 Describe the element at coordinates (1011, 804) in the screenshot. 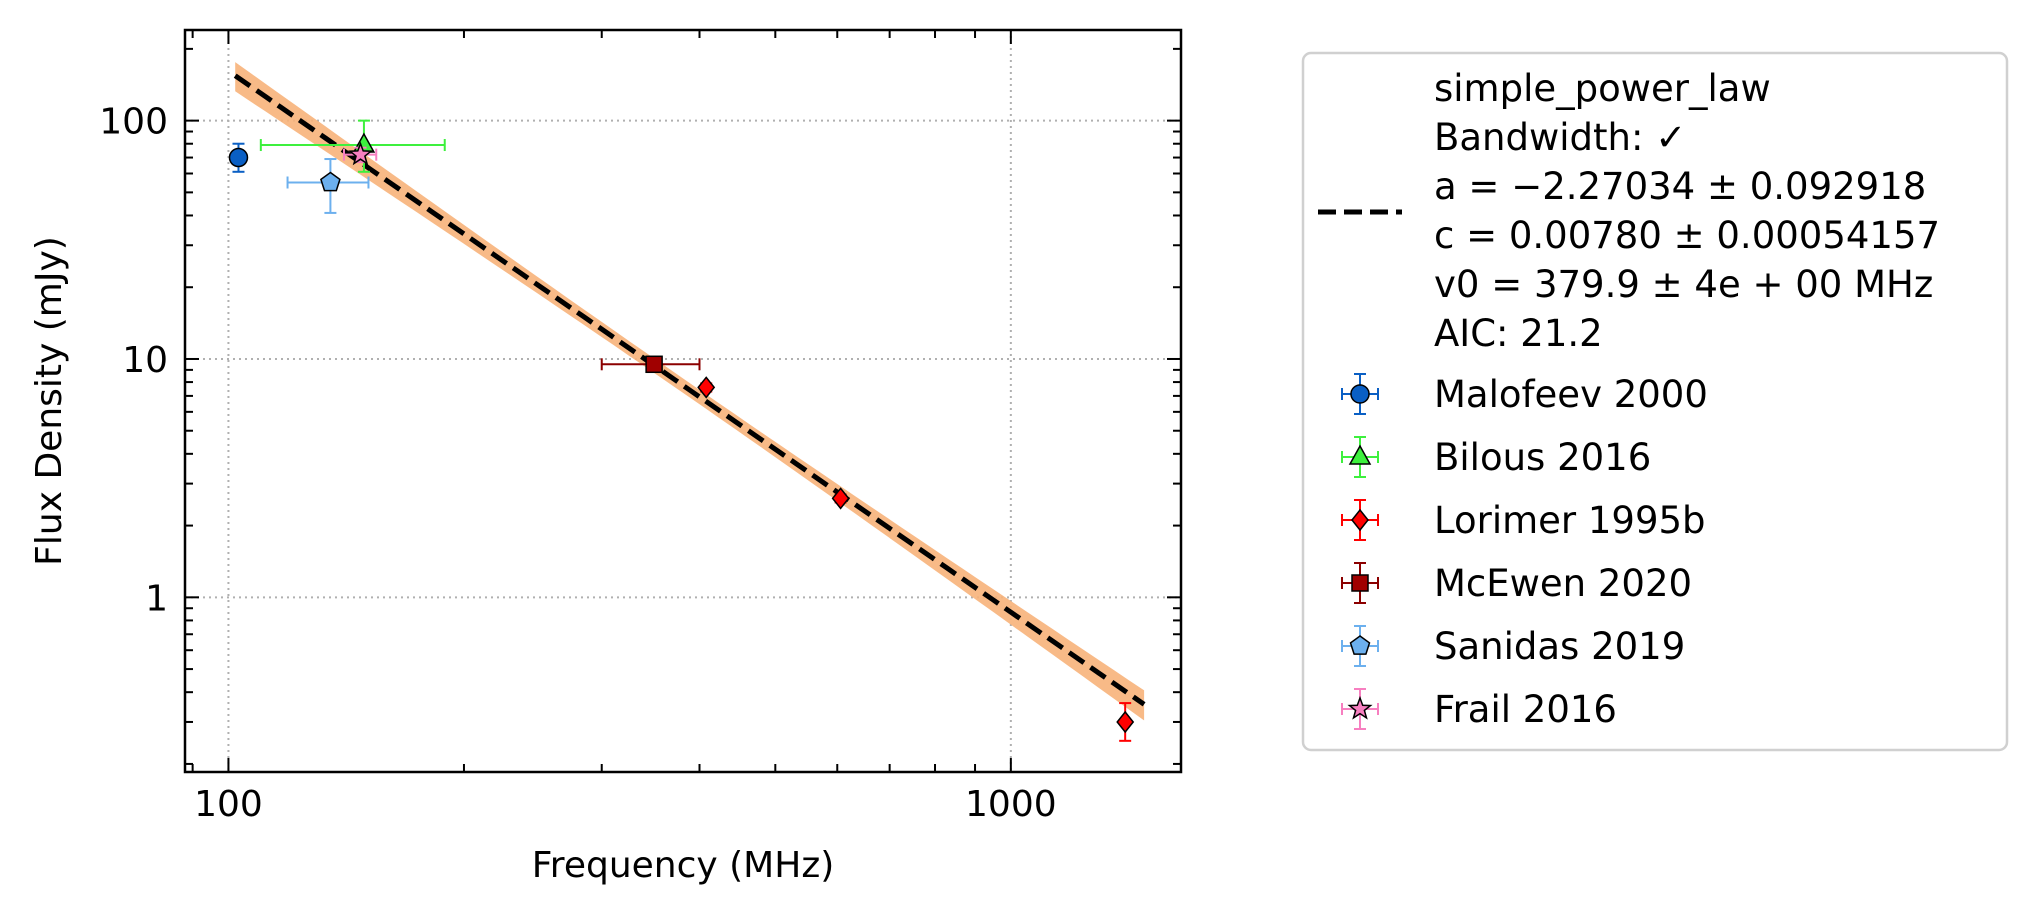

I see `x-tick-label: 1000` at that location.